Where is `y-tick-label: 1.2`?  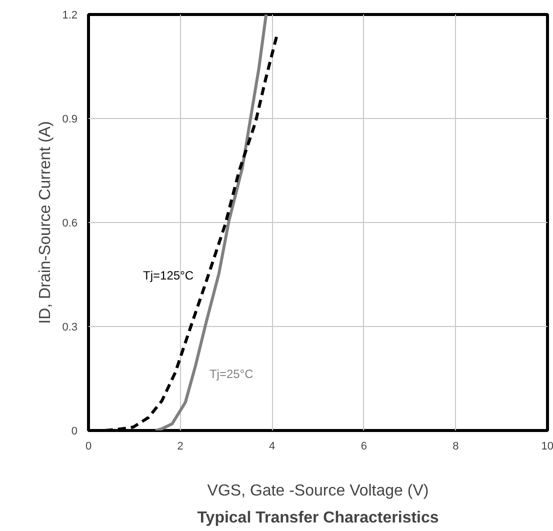 y-tick-label: 1.2 is located at coordinates (70, 16).